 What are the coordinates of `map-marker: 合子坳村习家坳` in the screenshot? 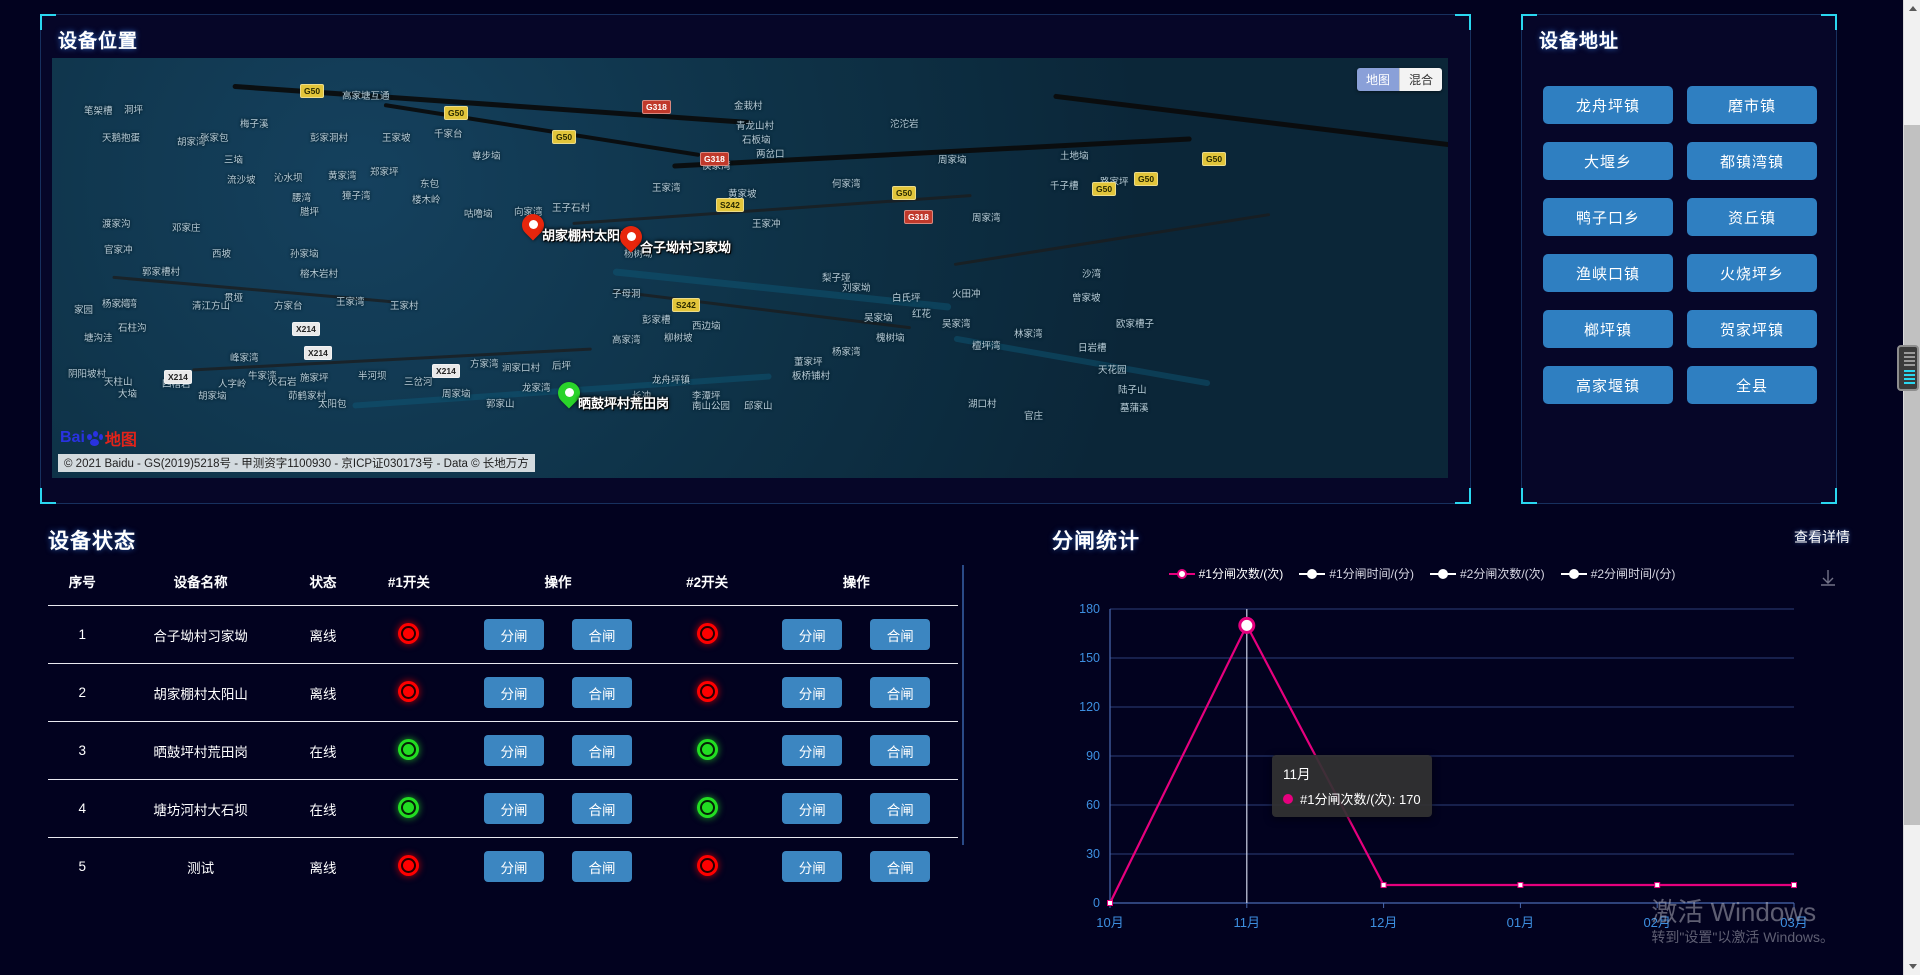 It's located at (673, 238).